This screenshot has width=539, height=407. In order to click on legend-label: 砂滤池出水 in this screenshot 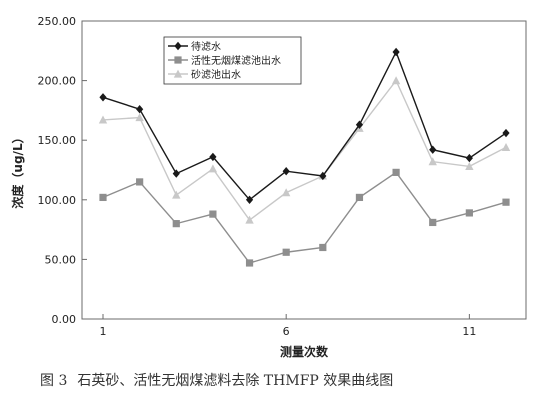, I will do `click(216, 74)`.